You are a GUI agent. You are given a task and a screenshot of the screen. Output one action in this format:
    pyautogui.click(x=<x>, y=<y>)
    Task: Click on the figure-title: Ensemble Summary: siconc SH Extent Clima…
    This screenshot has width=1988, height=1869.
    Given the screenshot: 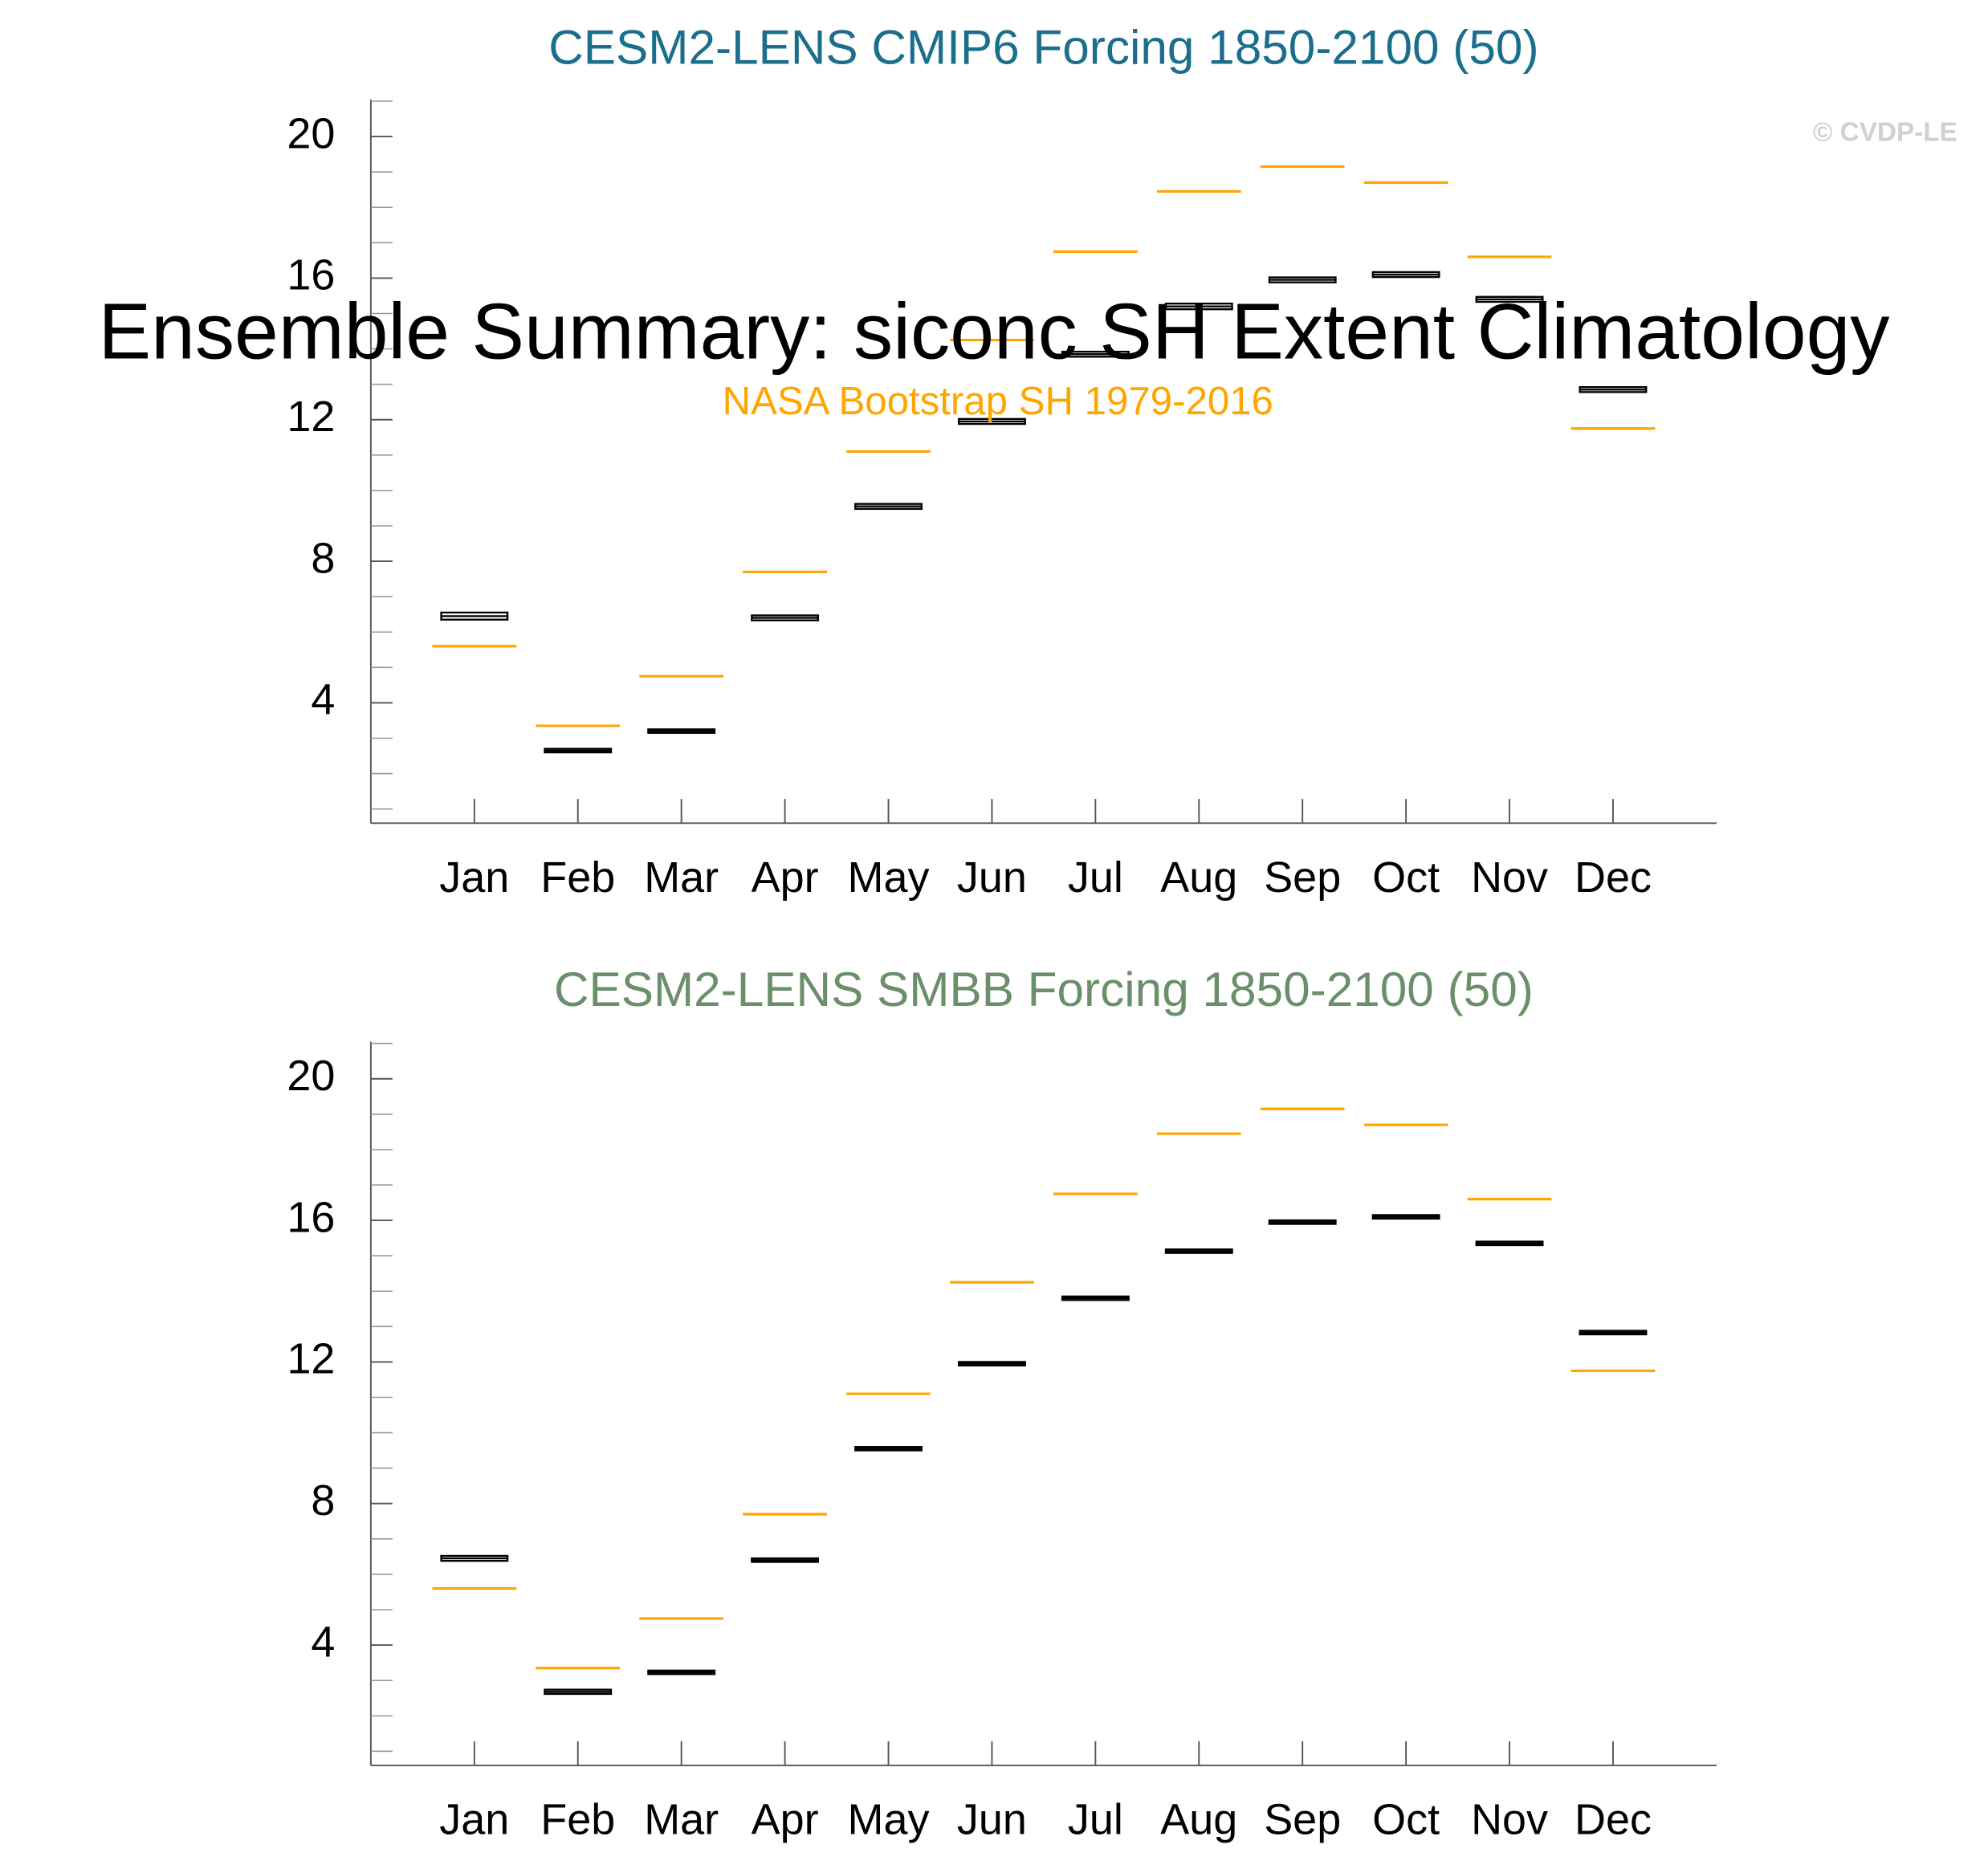 What is the action you would take?
    pyautogui.click(x=994, y=332)
    